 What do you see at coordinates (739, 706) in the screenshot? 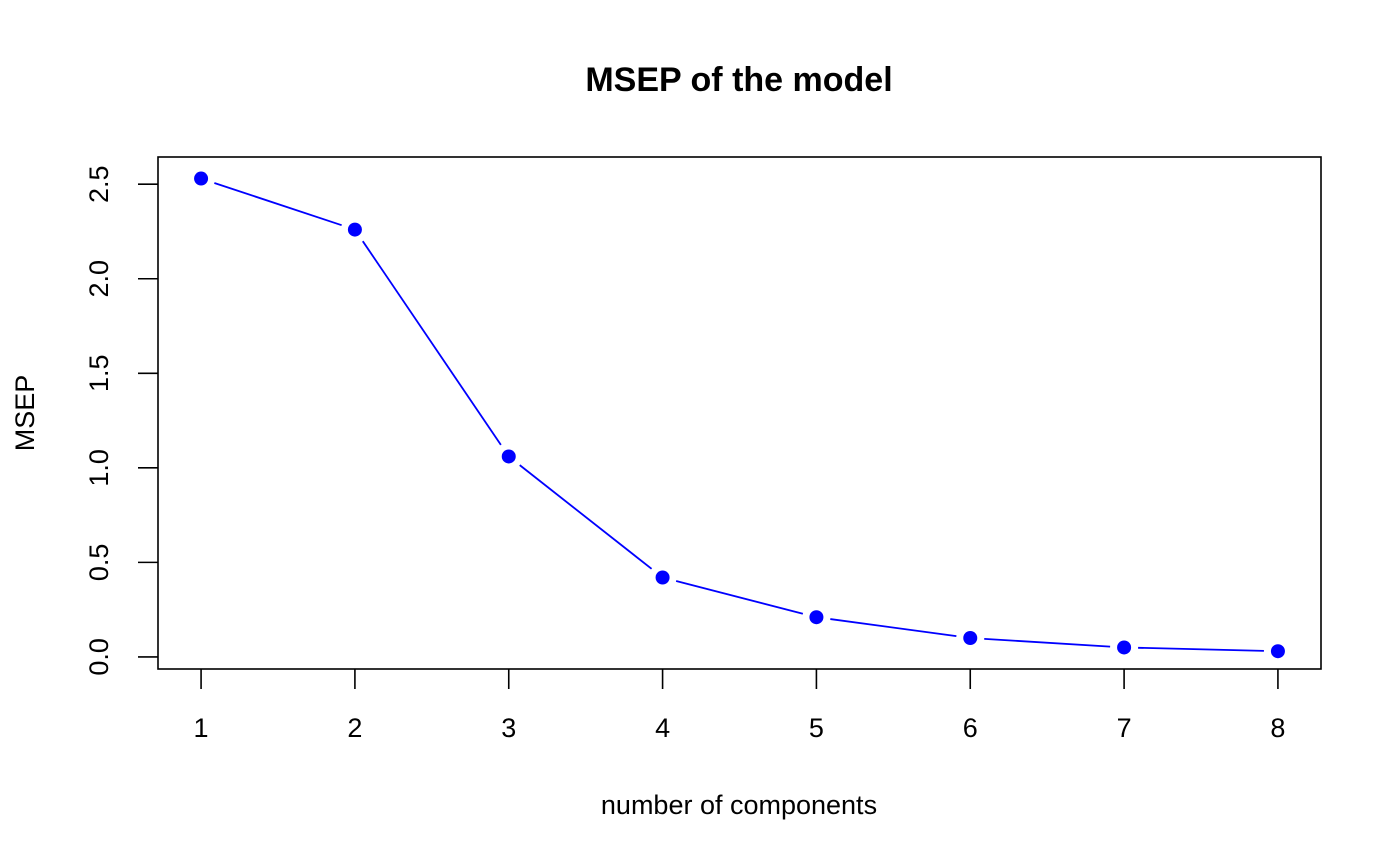
I see `x-axis: 1 2 3 4 5 6 7 8` at bounding box center [739, 706].